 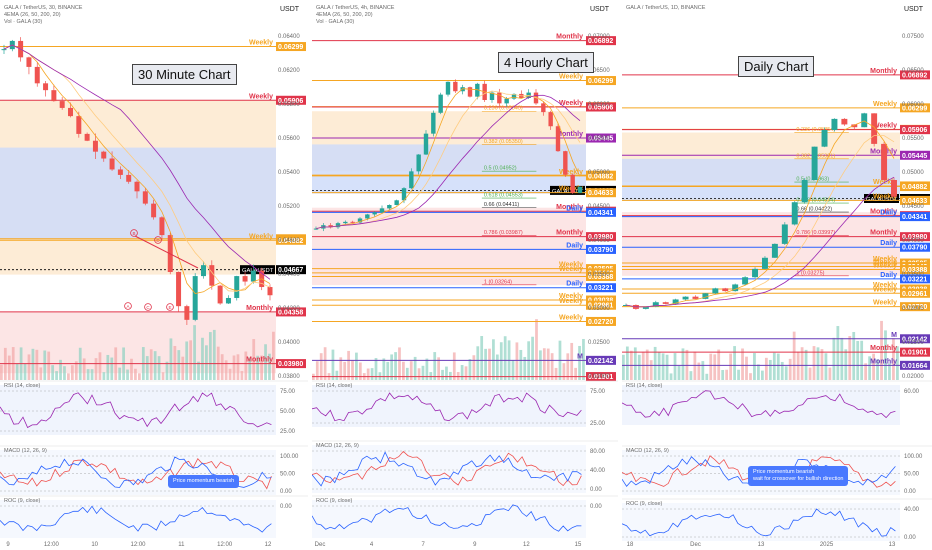 I want to click on level-tag: M, so click(x=894, y=335).